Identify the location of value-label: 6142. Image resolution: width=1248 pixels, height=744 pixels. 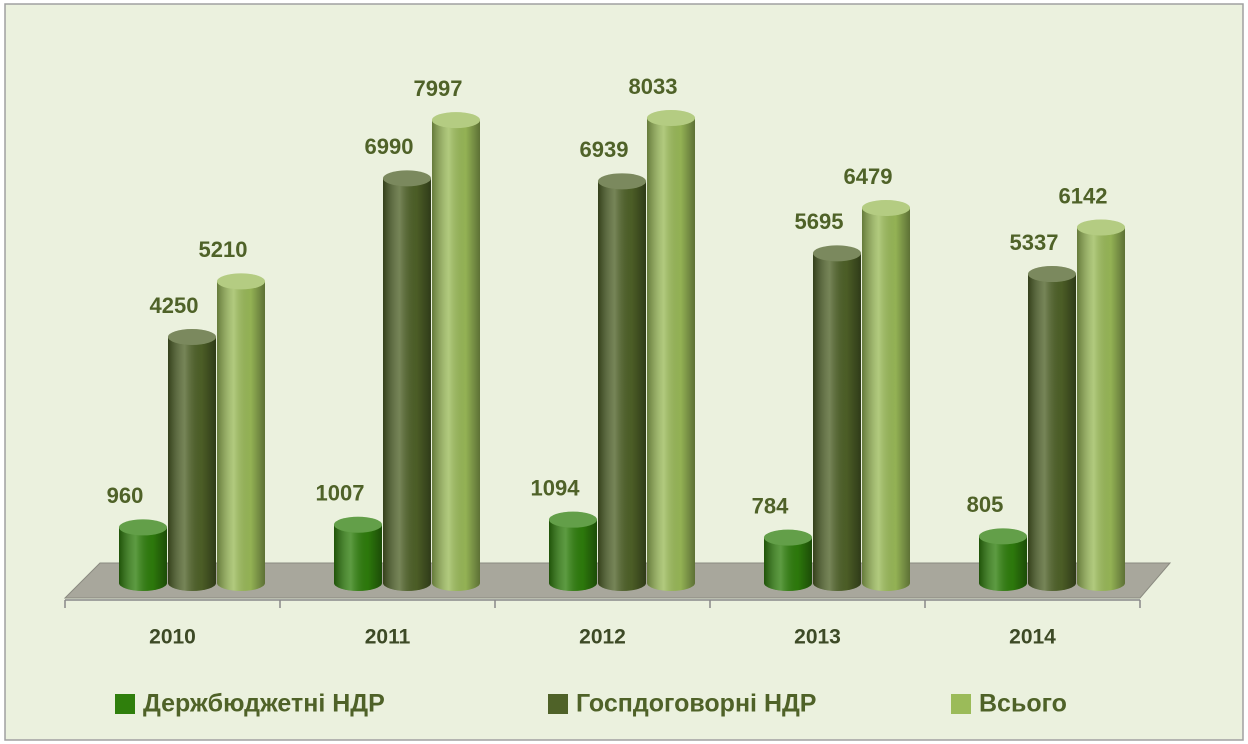
(1083, 195).